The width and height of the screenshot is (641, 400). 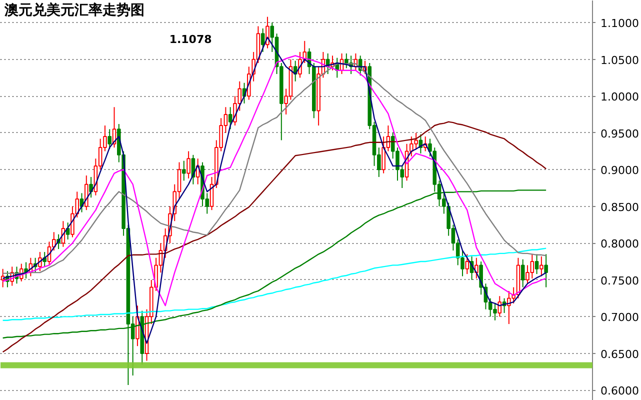 What do you see at coordinates (619, 244) in the screenshot?
I see `y-tick-label: 0.8000` at bounding box center [619, 244].